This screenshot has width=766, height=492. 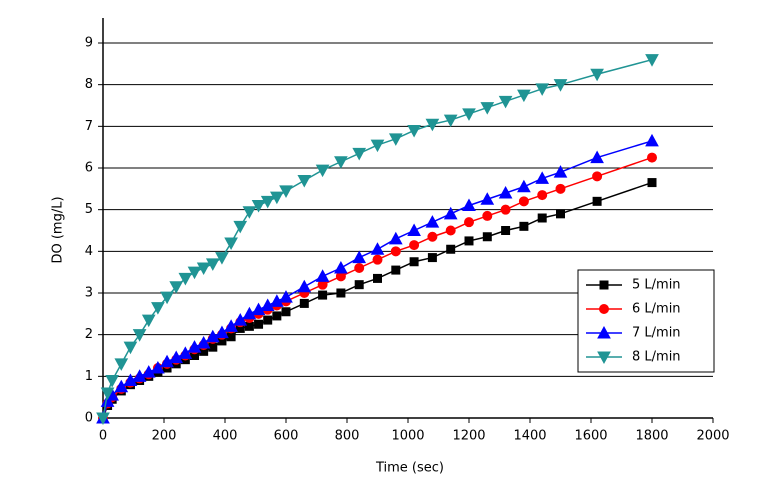 I want to click on x-tick-label: 1800, so click(x=651, y=436).